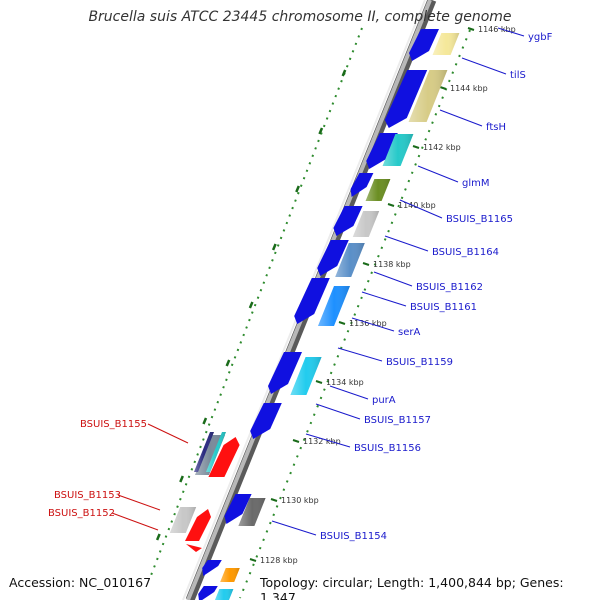  Describe the element at coordinates (449, 287) in the screenshot. I see `gene-label-forward: BSUIS_B1162` at that location.